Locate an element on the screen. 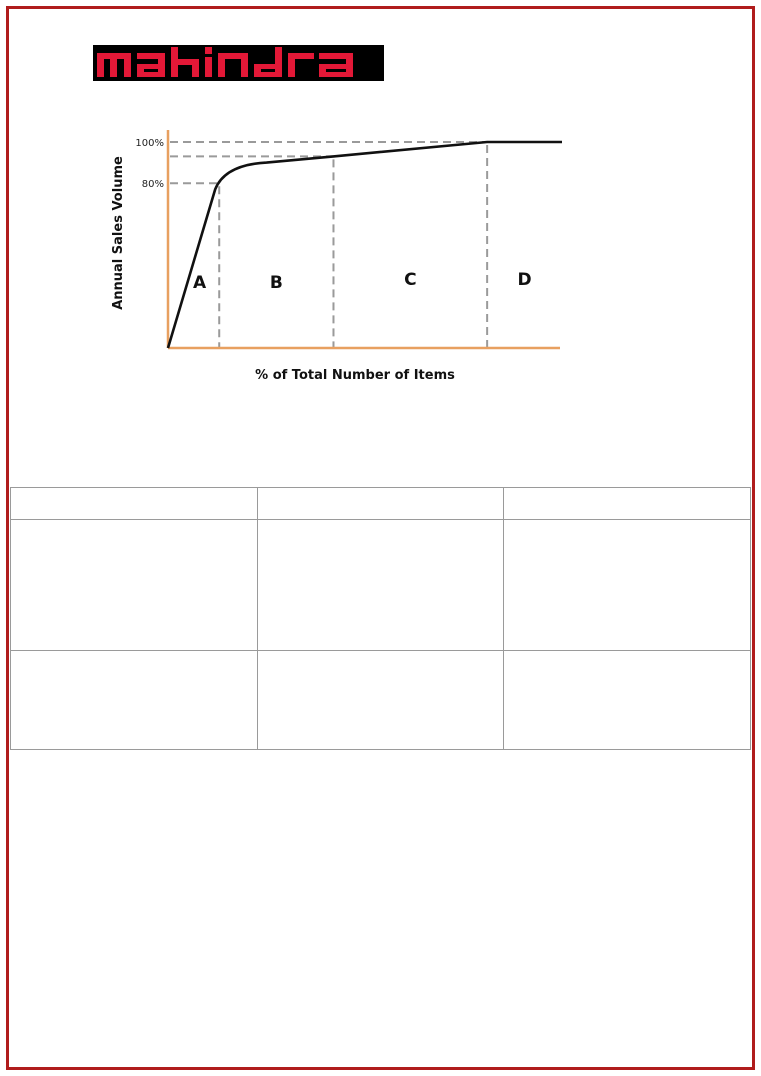  y-tick-label: 100% is located at coordinates (149, 143).